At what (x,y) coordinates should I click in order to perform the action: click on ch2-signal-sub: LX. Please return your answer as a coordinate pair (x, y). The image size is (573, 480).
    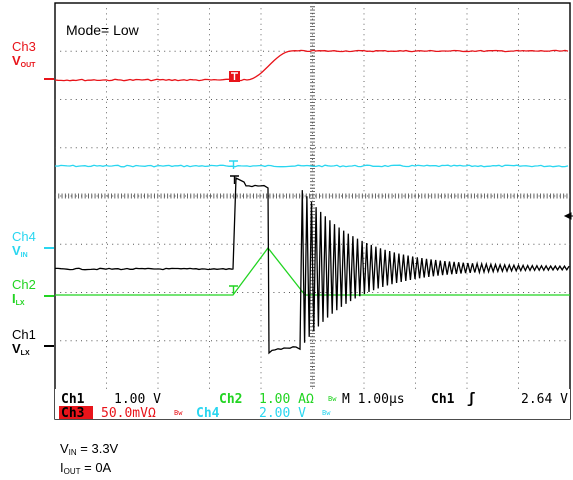
    Looking at the image, I should click on (20, 303).